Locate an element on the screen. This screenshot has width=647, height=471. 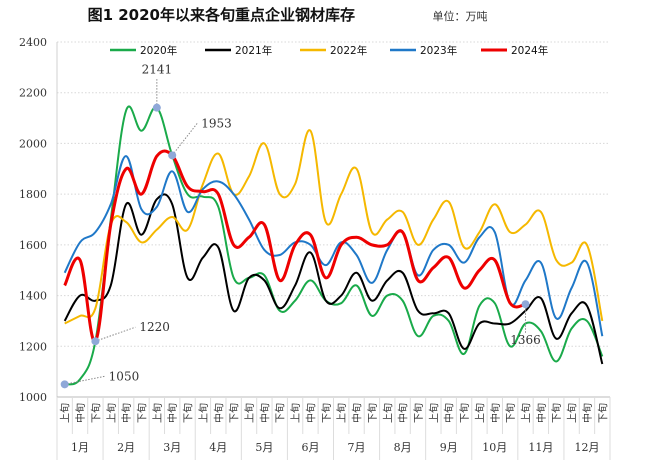
y-tick-label: 2000 is located at coordinates (33, 143).